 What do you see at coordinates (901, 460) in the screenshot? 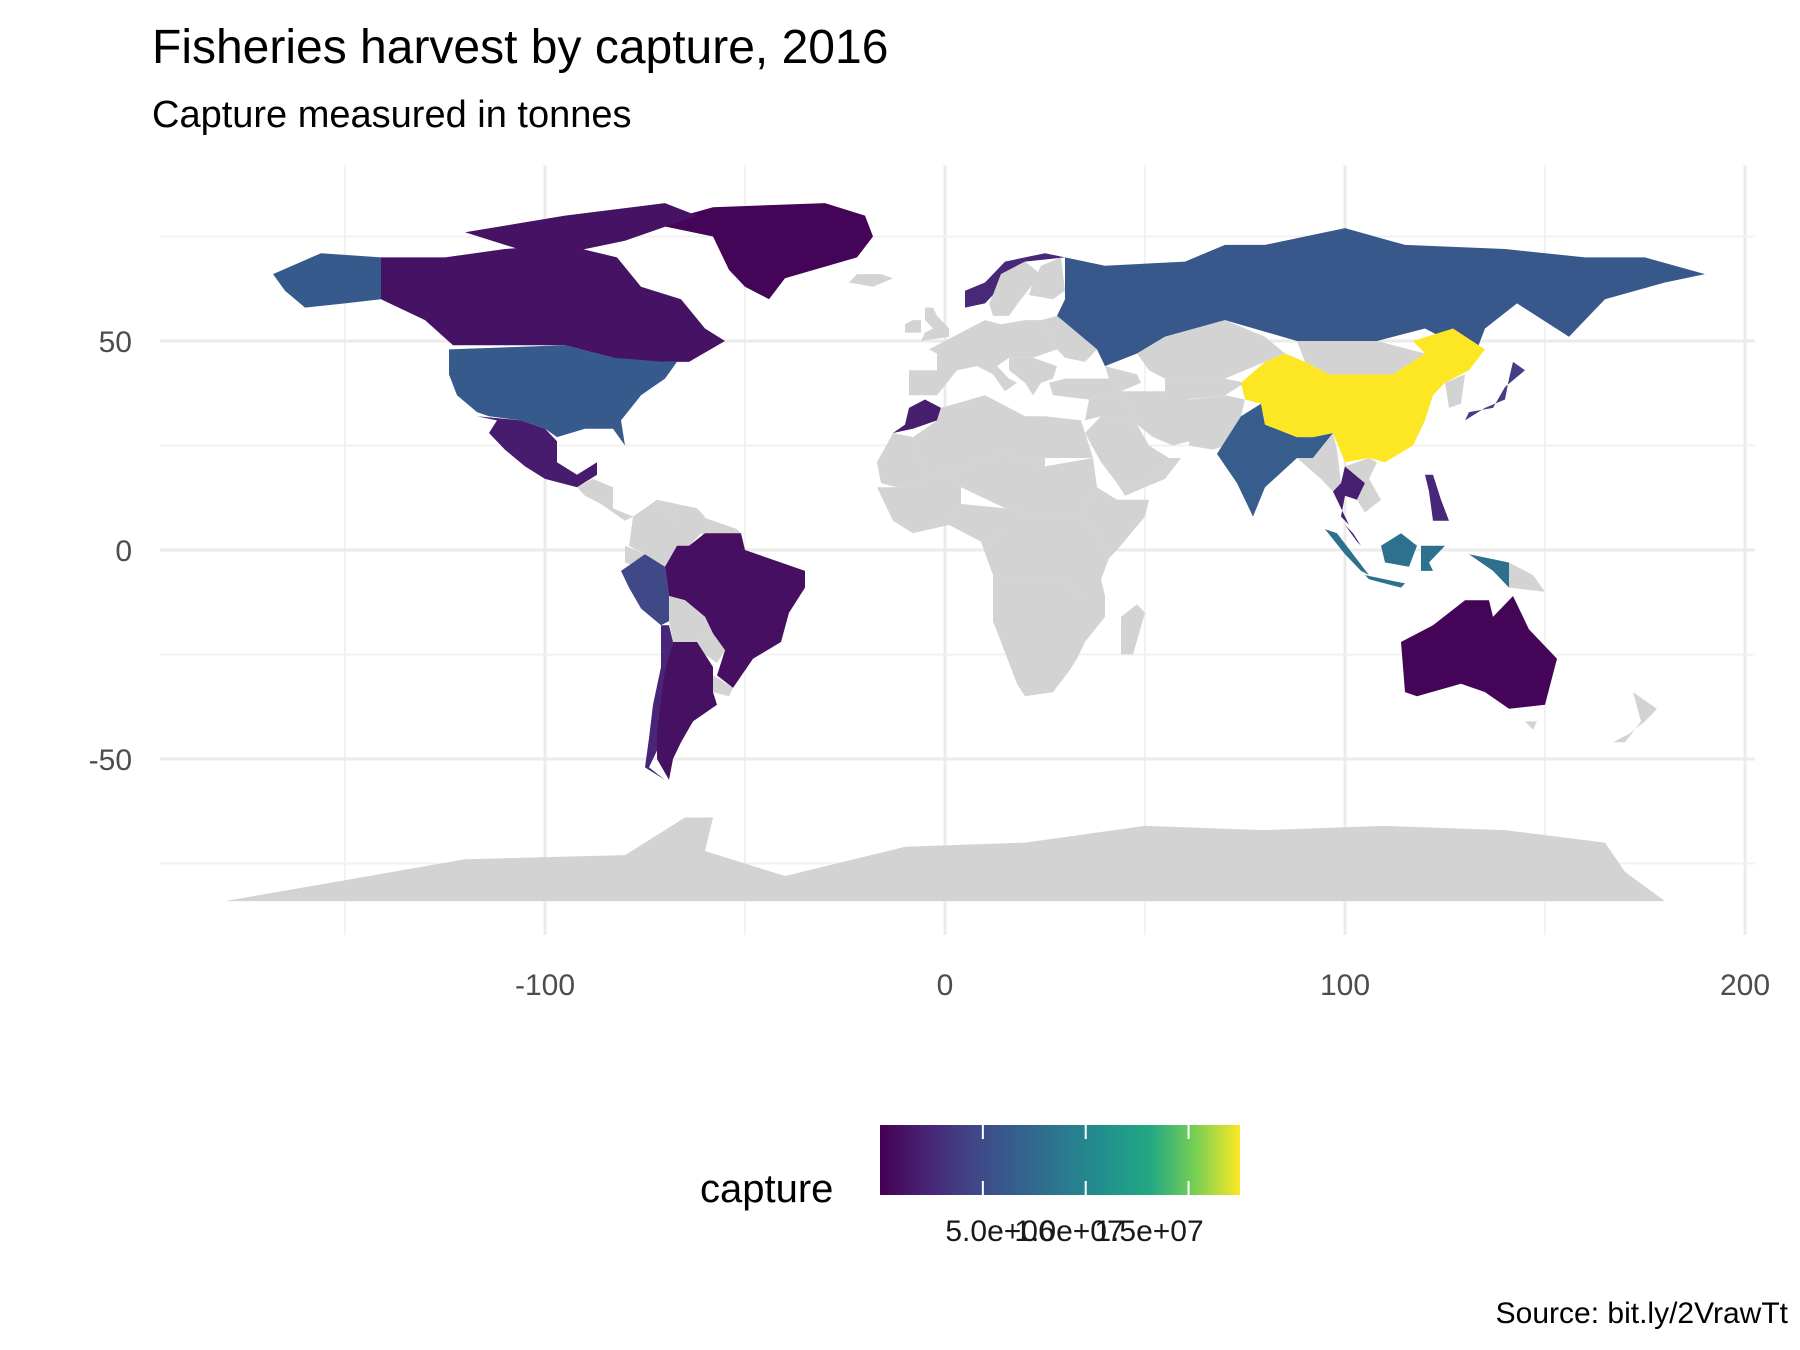
I see `country-western-sahara-mauritania` at bounding box center [901, 460].